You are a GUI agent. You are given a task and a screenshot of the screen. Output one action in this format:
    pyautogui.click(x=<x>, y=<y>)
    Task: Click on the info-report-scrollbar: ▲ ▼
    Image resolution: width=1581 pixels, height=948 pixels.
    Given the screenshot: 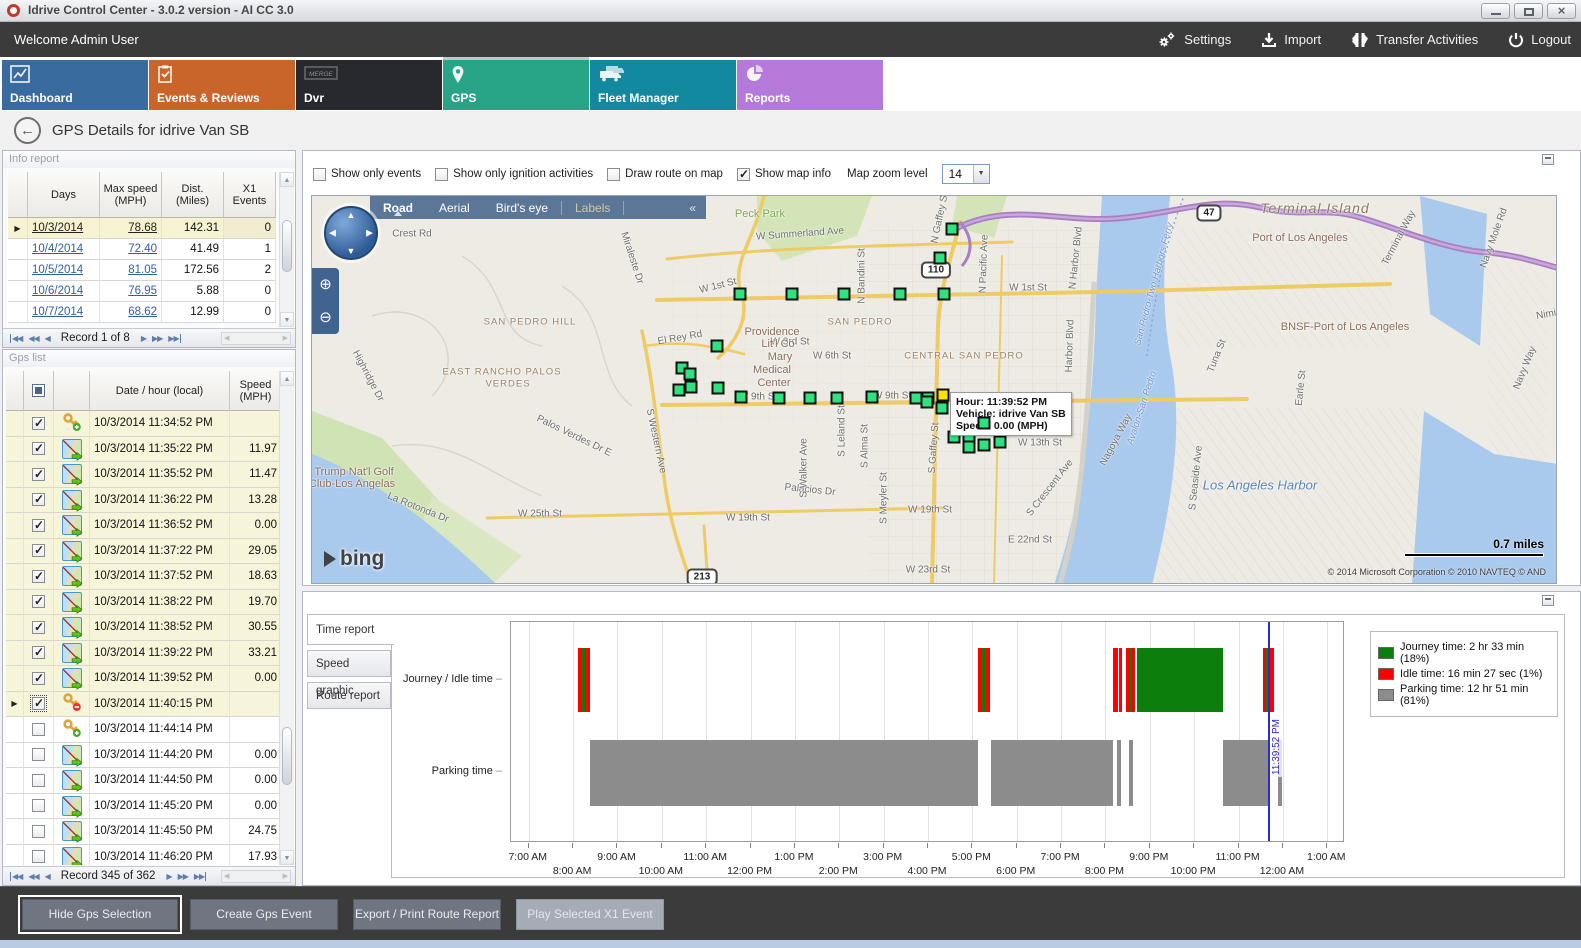 What is the action you would take?
    pyautogui.click(x=286, y=249)
    